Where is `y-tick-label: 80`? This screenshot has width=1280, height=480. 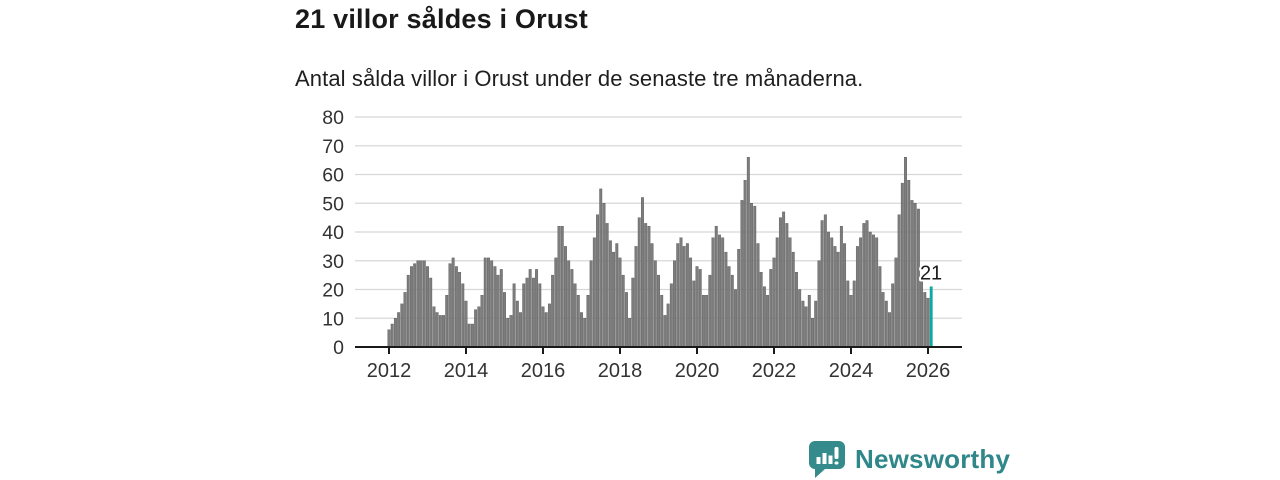
y-tick-label: 80 is located at coordinates (333, 118).